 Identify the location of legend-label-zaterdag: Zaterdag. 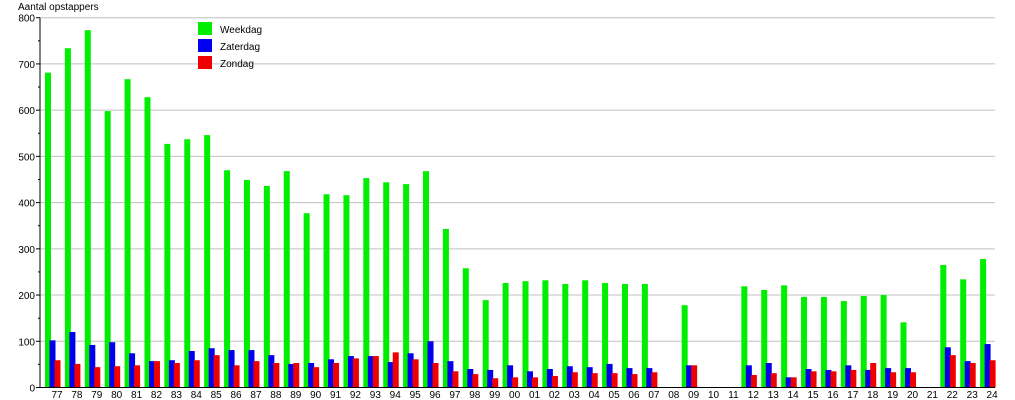
(240, 47).